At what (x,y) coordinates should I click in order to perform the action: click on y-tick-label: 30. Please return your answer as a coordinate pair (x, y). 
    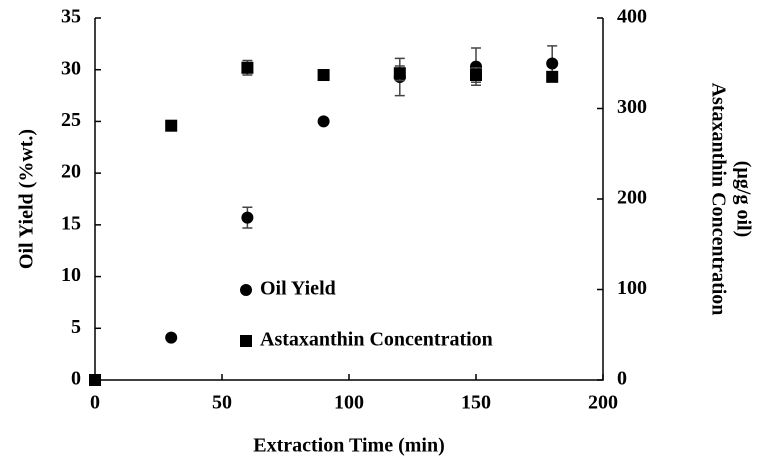
    Looking at the image, I should click on (71, 68).